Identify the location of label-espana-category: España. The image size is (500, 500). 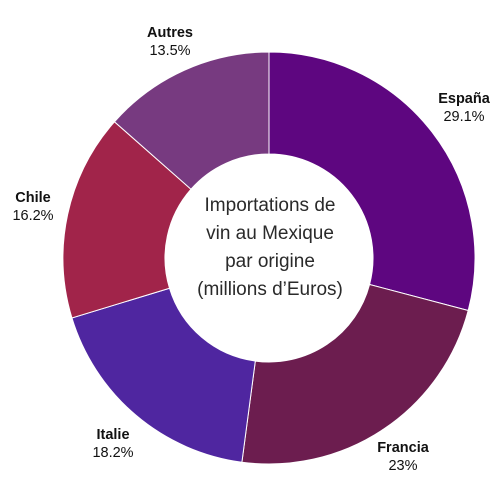
(464, 99).